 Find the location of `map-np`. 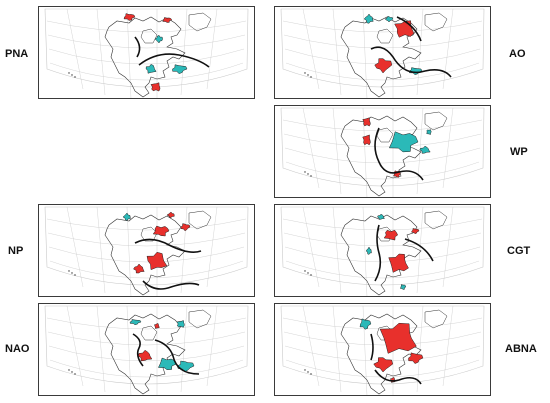

map-np is located at coordinates (146, 251).